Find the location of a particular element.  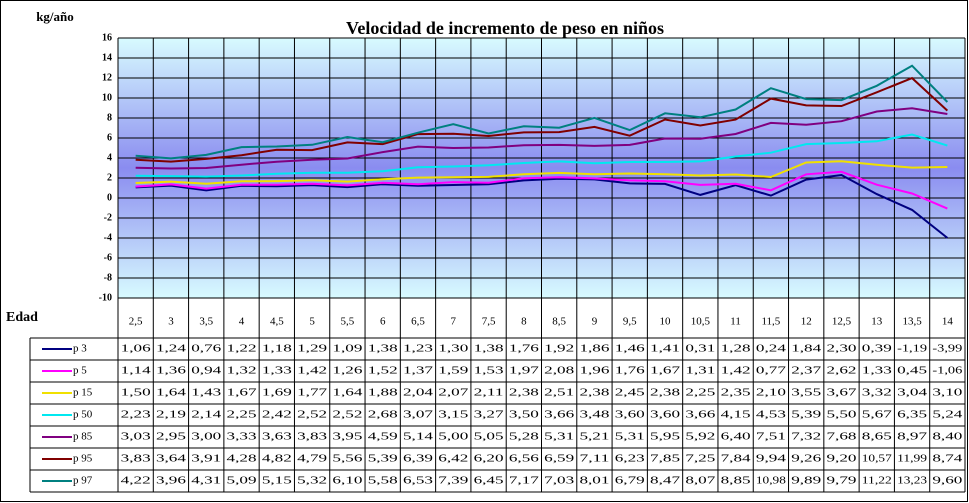

legend-label: p 5 is located at coordinates (80, 371).